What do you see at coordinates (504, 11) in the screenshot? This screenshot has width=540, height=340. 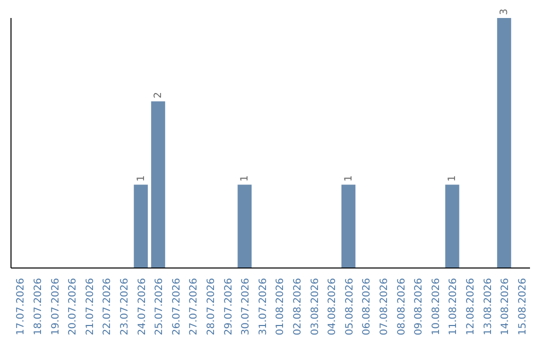 I see `data-label: 3` at bounding box center [504, 11].